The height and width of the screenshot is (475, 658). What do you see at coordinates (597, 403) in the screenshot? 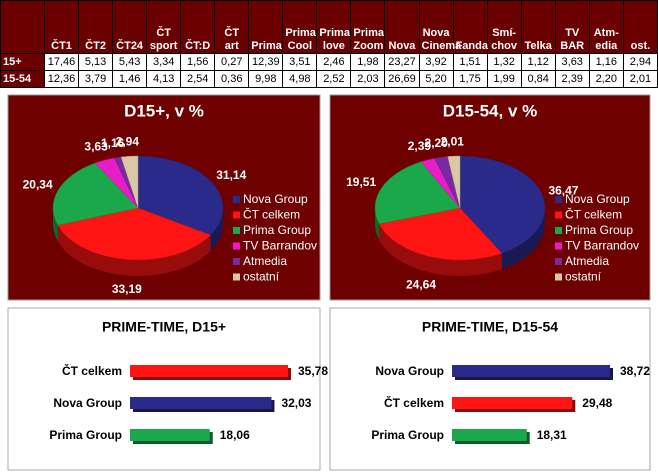
I see `value-label: 29,48` at bounding box center [597, 403].